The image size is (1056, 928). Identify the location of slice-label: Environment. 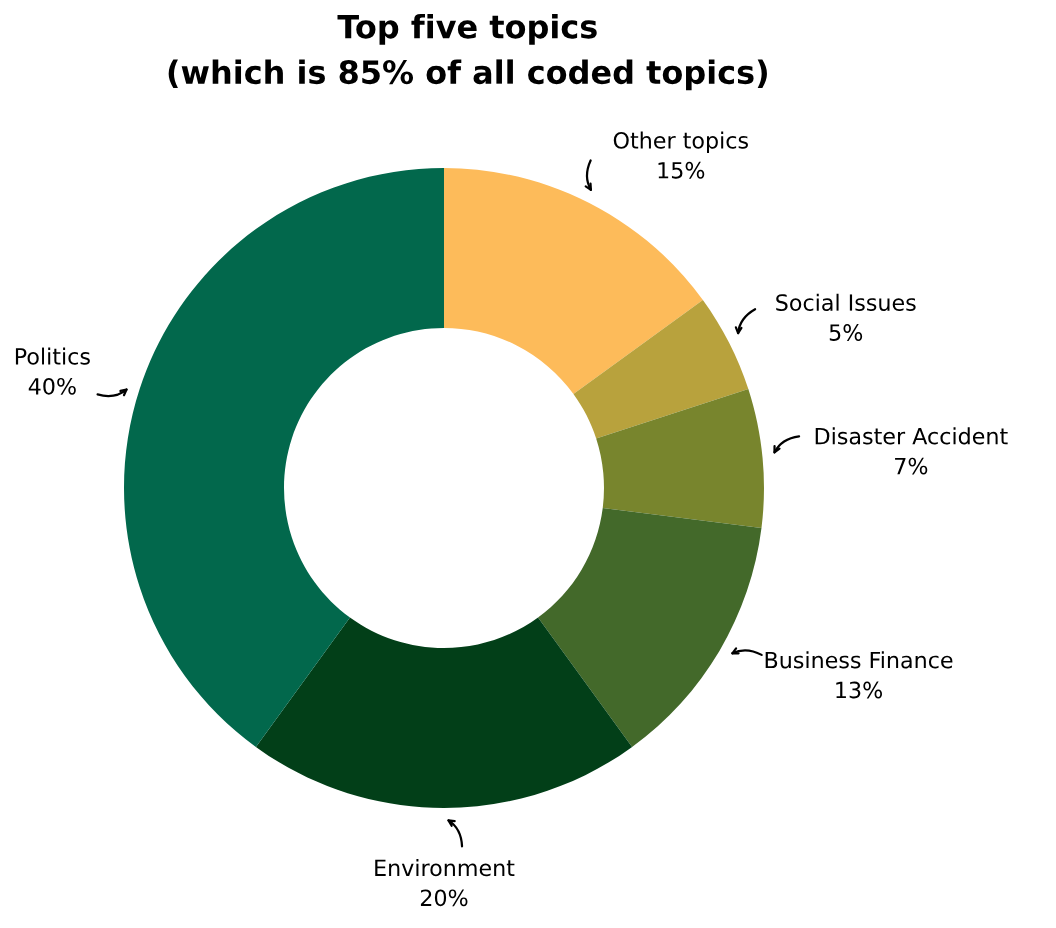
(445, 868).